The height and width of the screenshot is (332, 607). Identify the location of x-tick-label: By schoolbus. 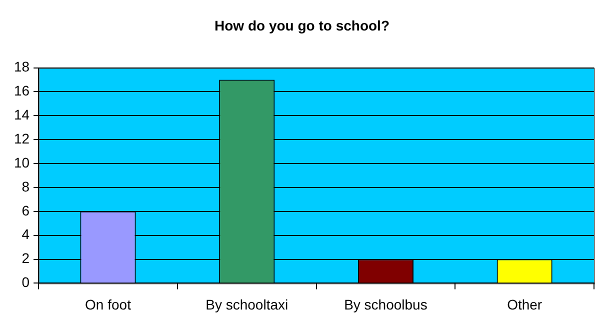
(386, 304).